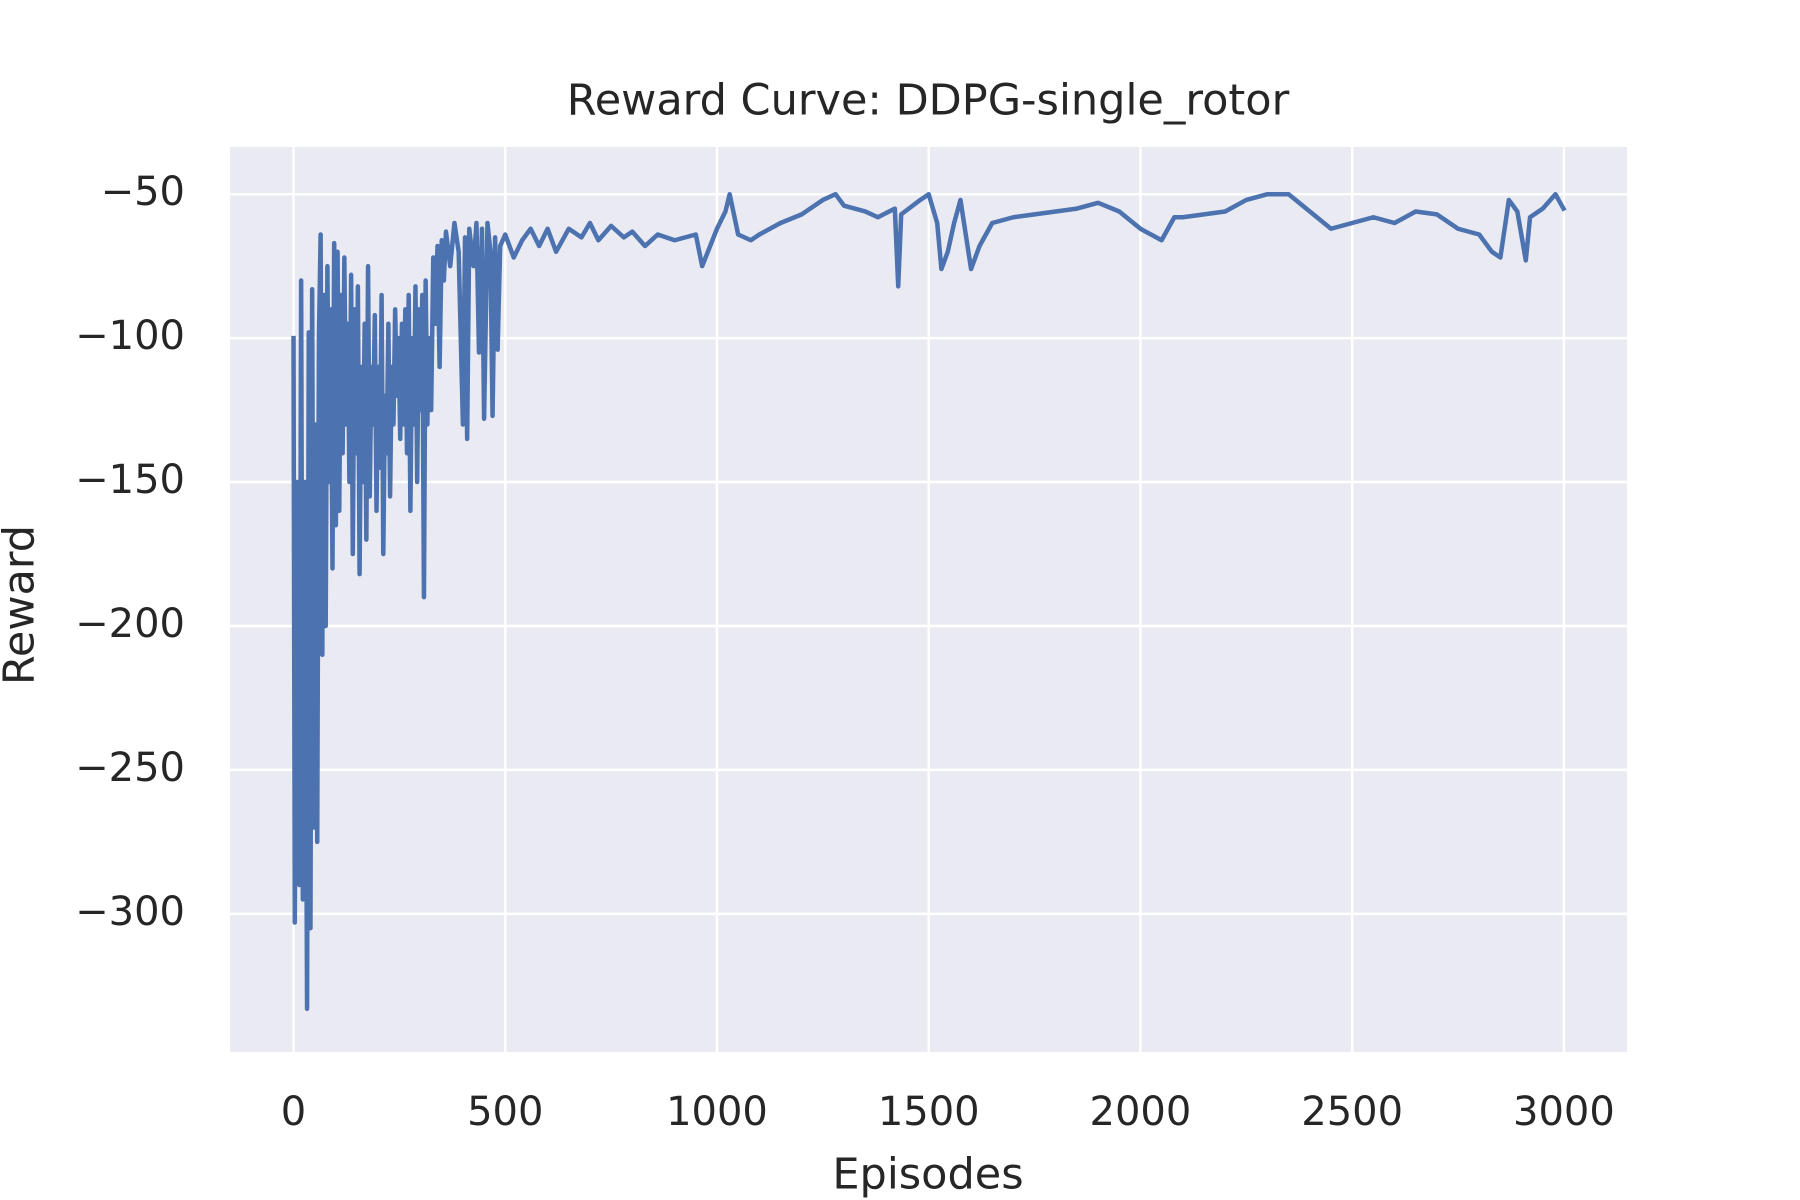  I want to click on x-tick-label: 2000, so click(1141, 1112).